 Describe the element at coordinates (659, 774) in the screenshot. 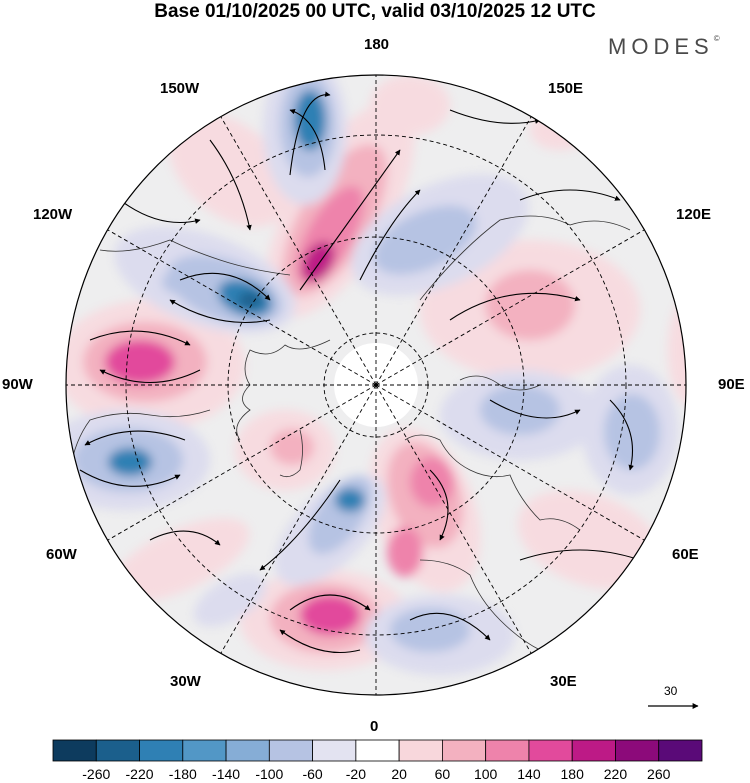

I see `colorbar-tick-label: 260` at that location.